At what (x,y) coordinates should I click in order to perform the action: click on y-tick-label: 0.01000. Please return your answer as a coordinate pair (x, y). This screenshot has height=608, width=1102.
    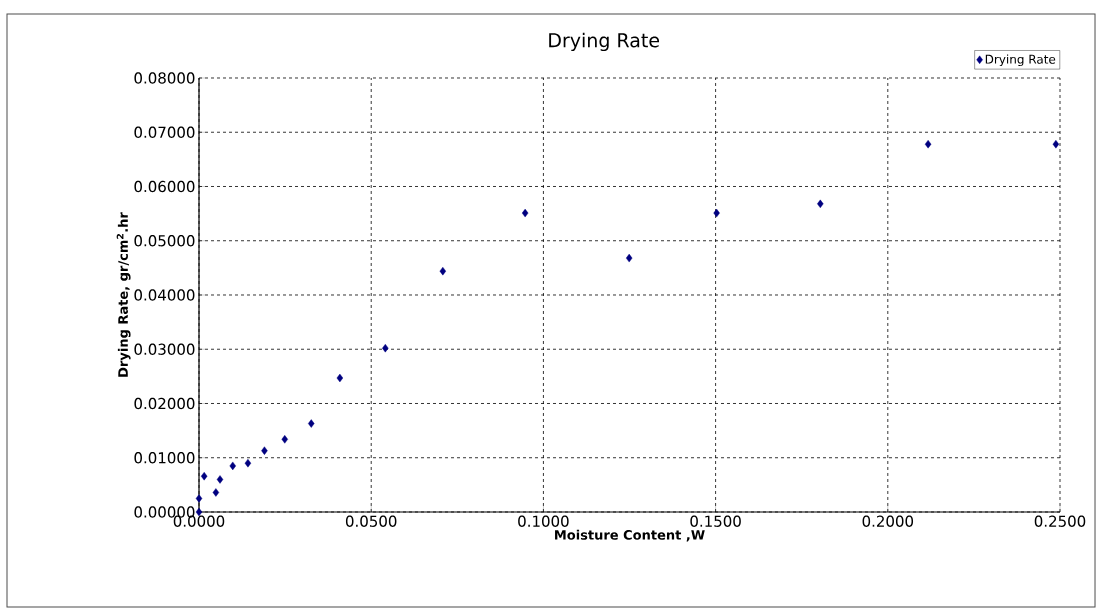
    Looking at the image, I should click on (164, 458).